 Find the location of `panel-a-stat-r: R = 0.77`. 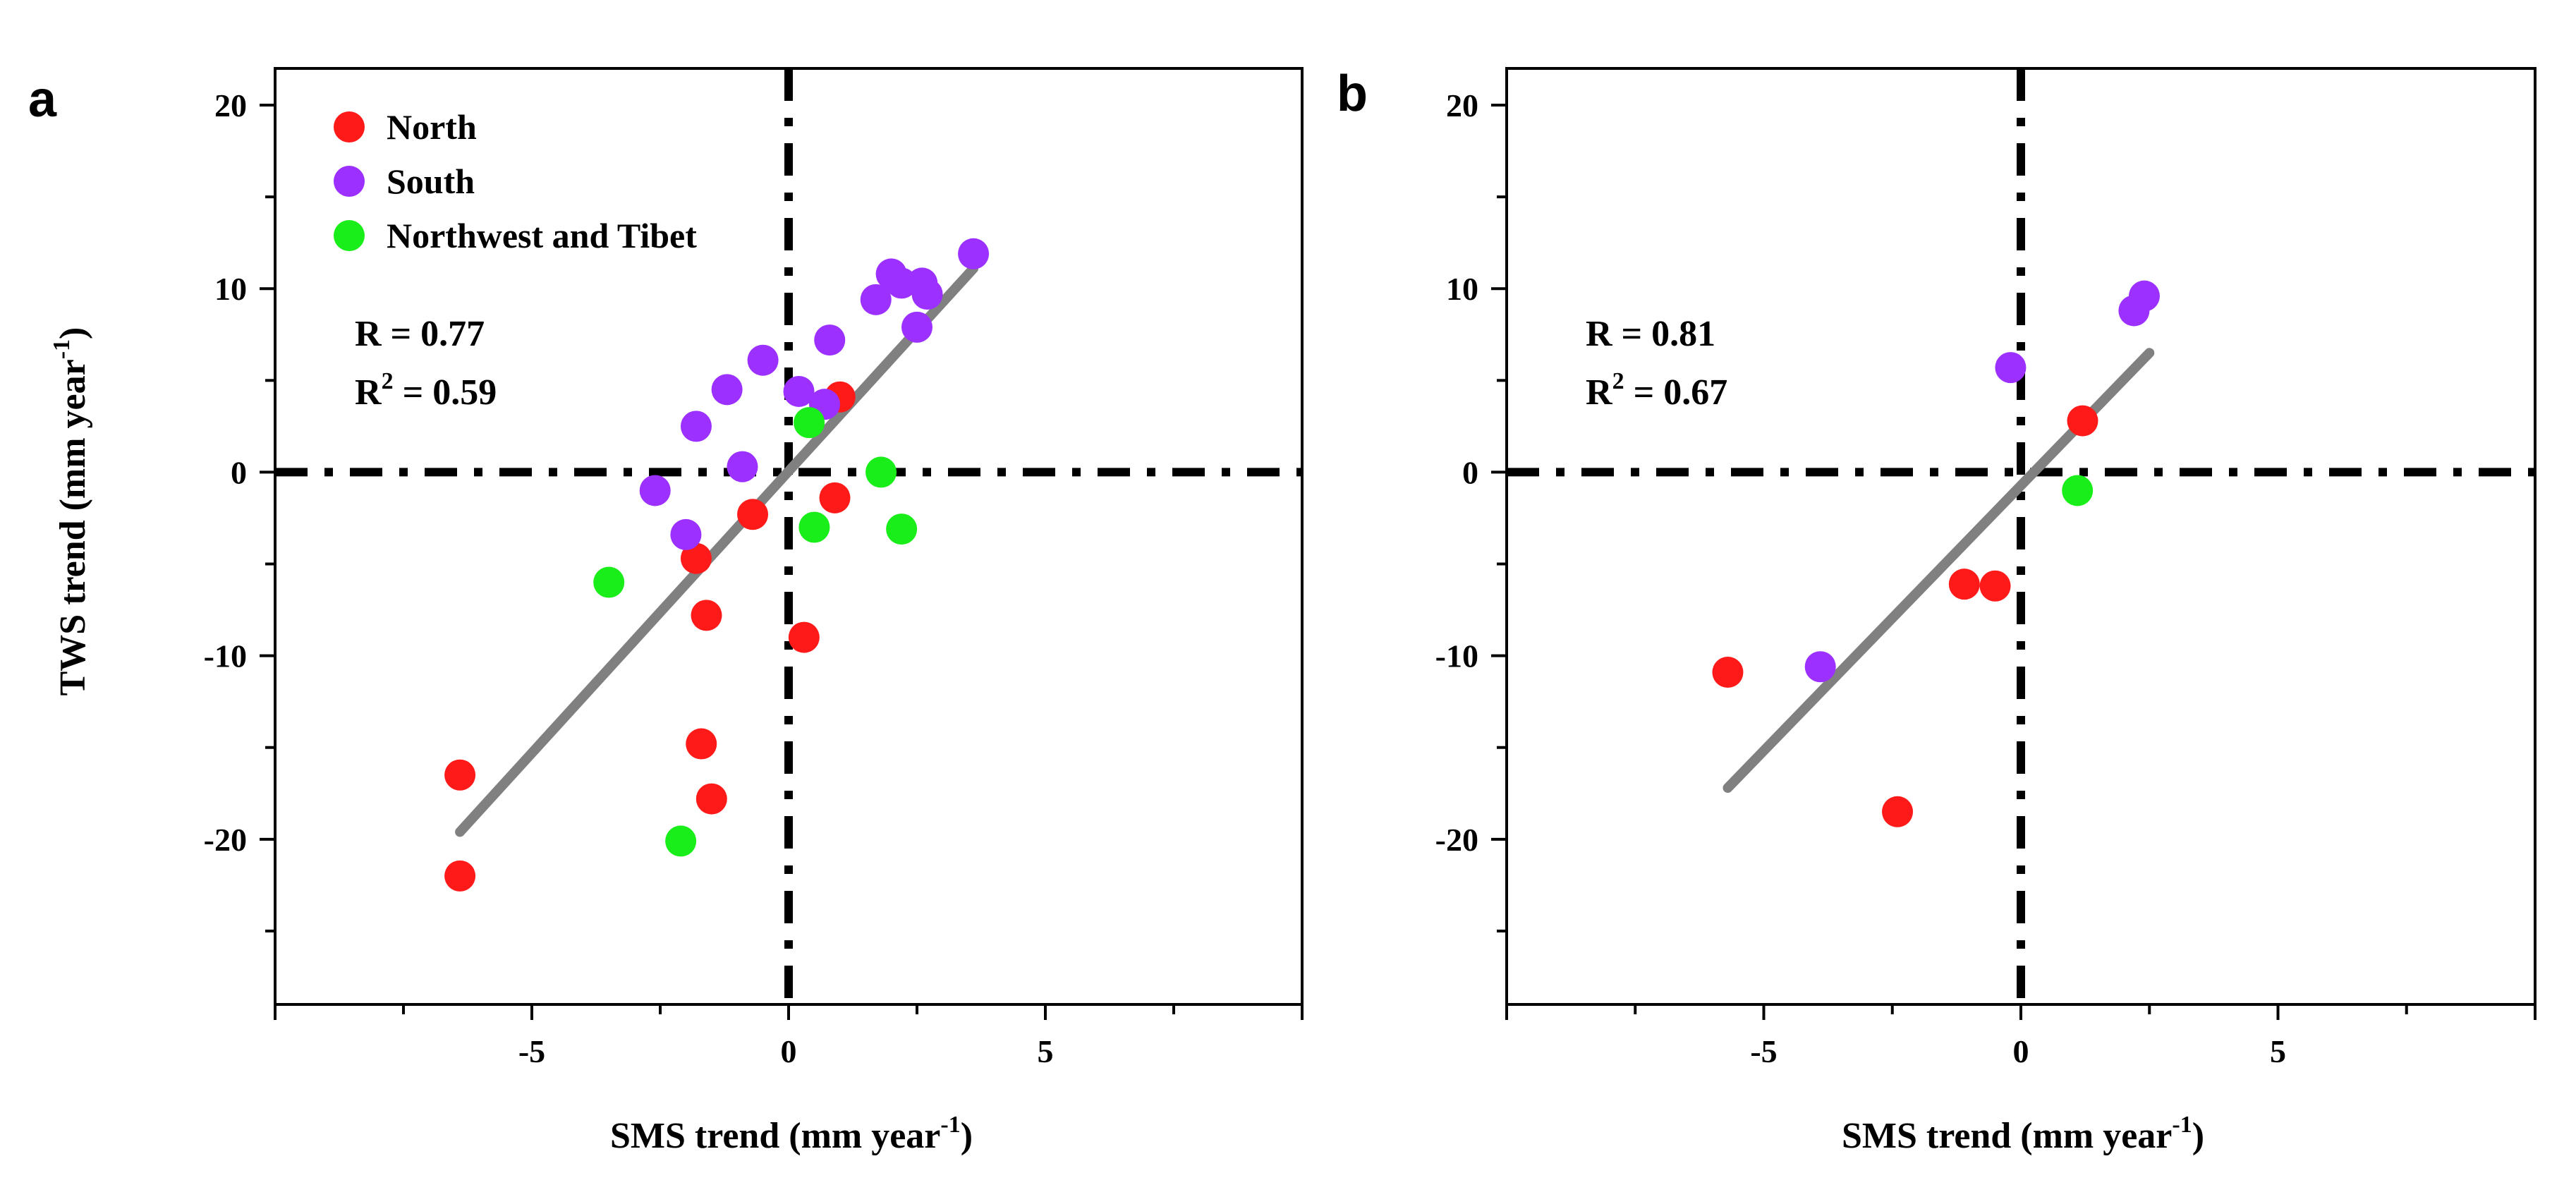

panel-a-stat-r: R = 0.77 is located at coordinates (420, 334).